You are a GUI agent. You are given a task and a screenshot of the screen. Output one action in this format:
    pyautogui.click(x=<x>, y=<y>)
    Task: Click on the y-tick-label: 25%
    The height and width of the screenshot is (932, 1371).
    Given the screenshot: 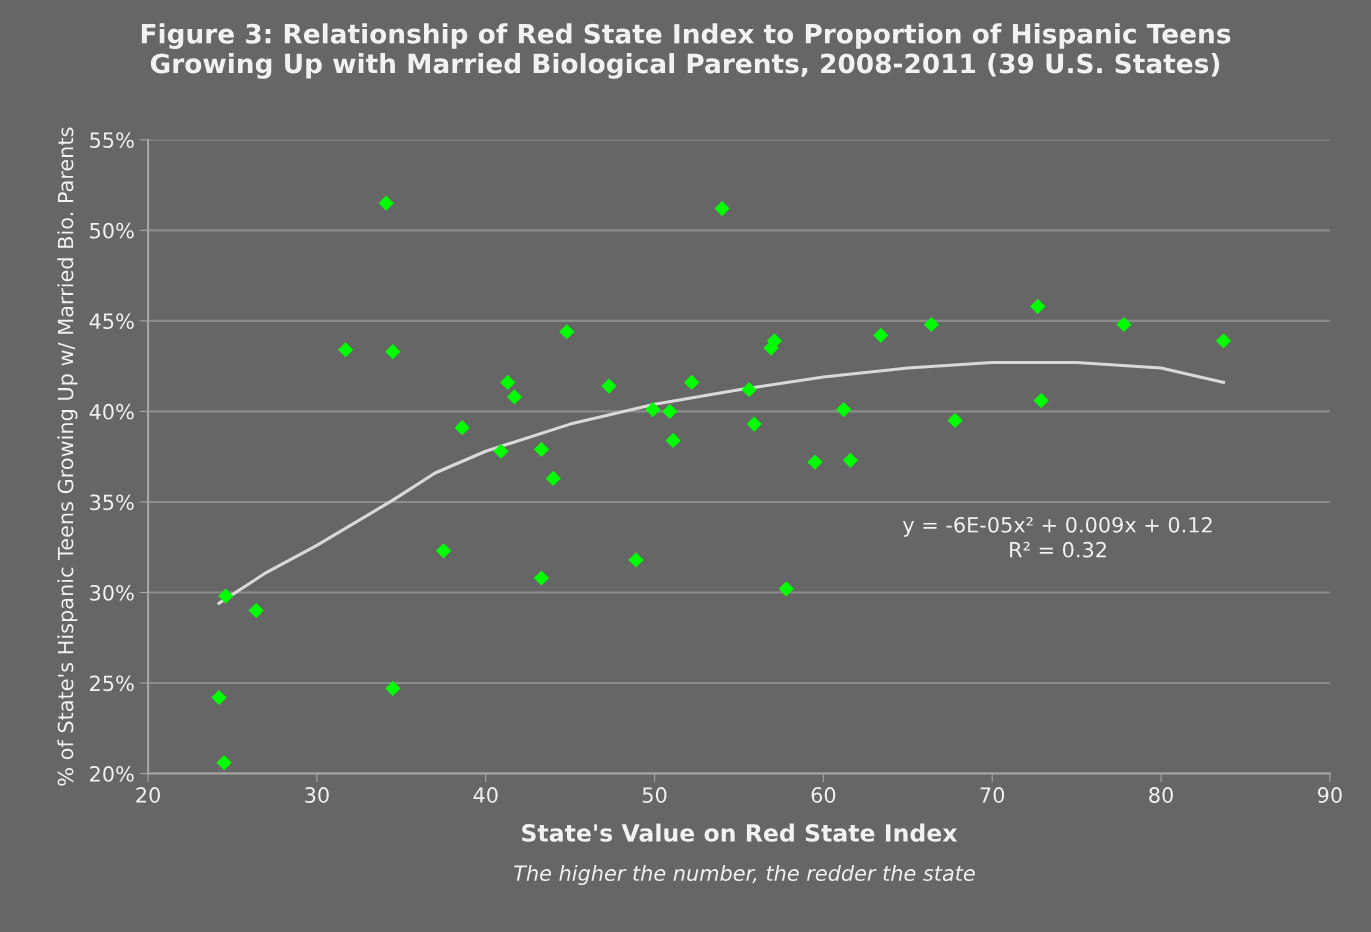 What is the action you would take?
    pyautogui.click(x=112, y=683)
    